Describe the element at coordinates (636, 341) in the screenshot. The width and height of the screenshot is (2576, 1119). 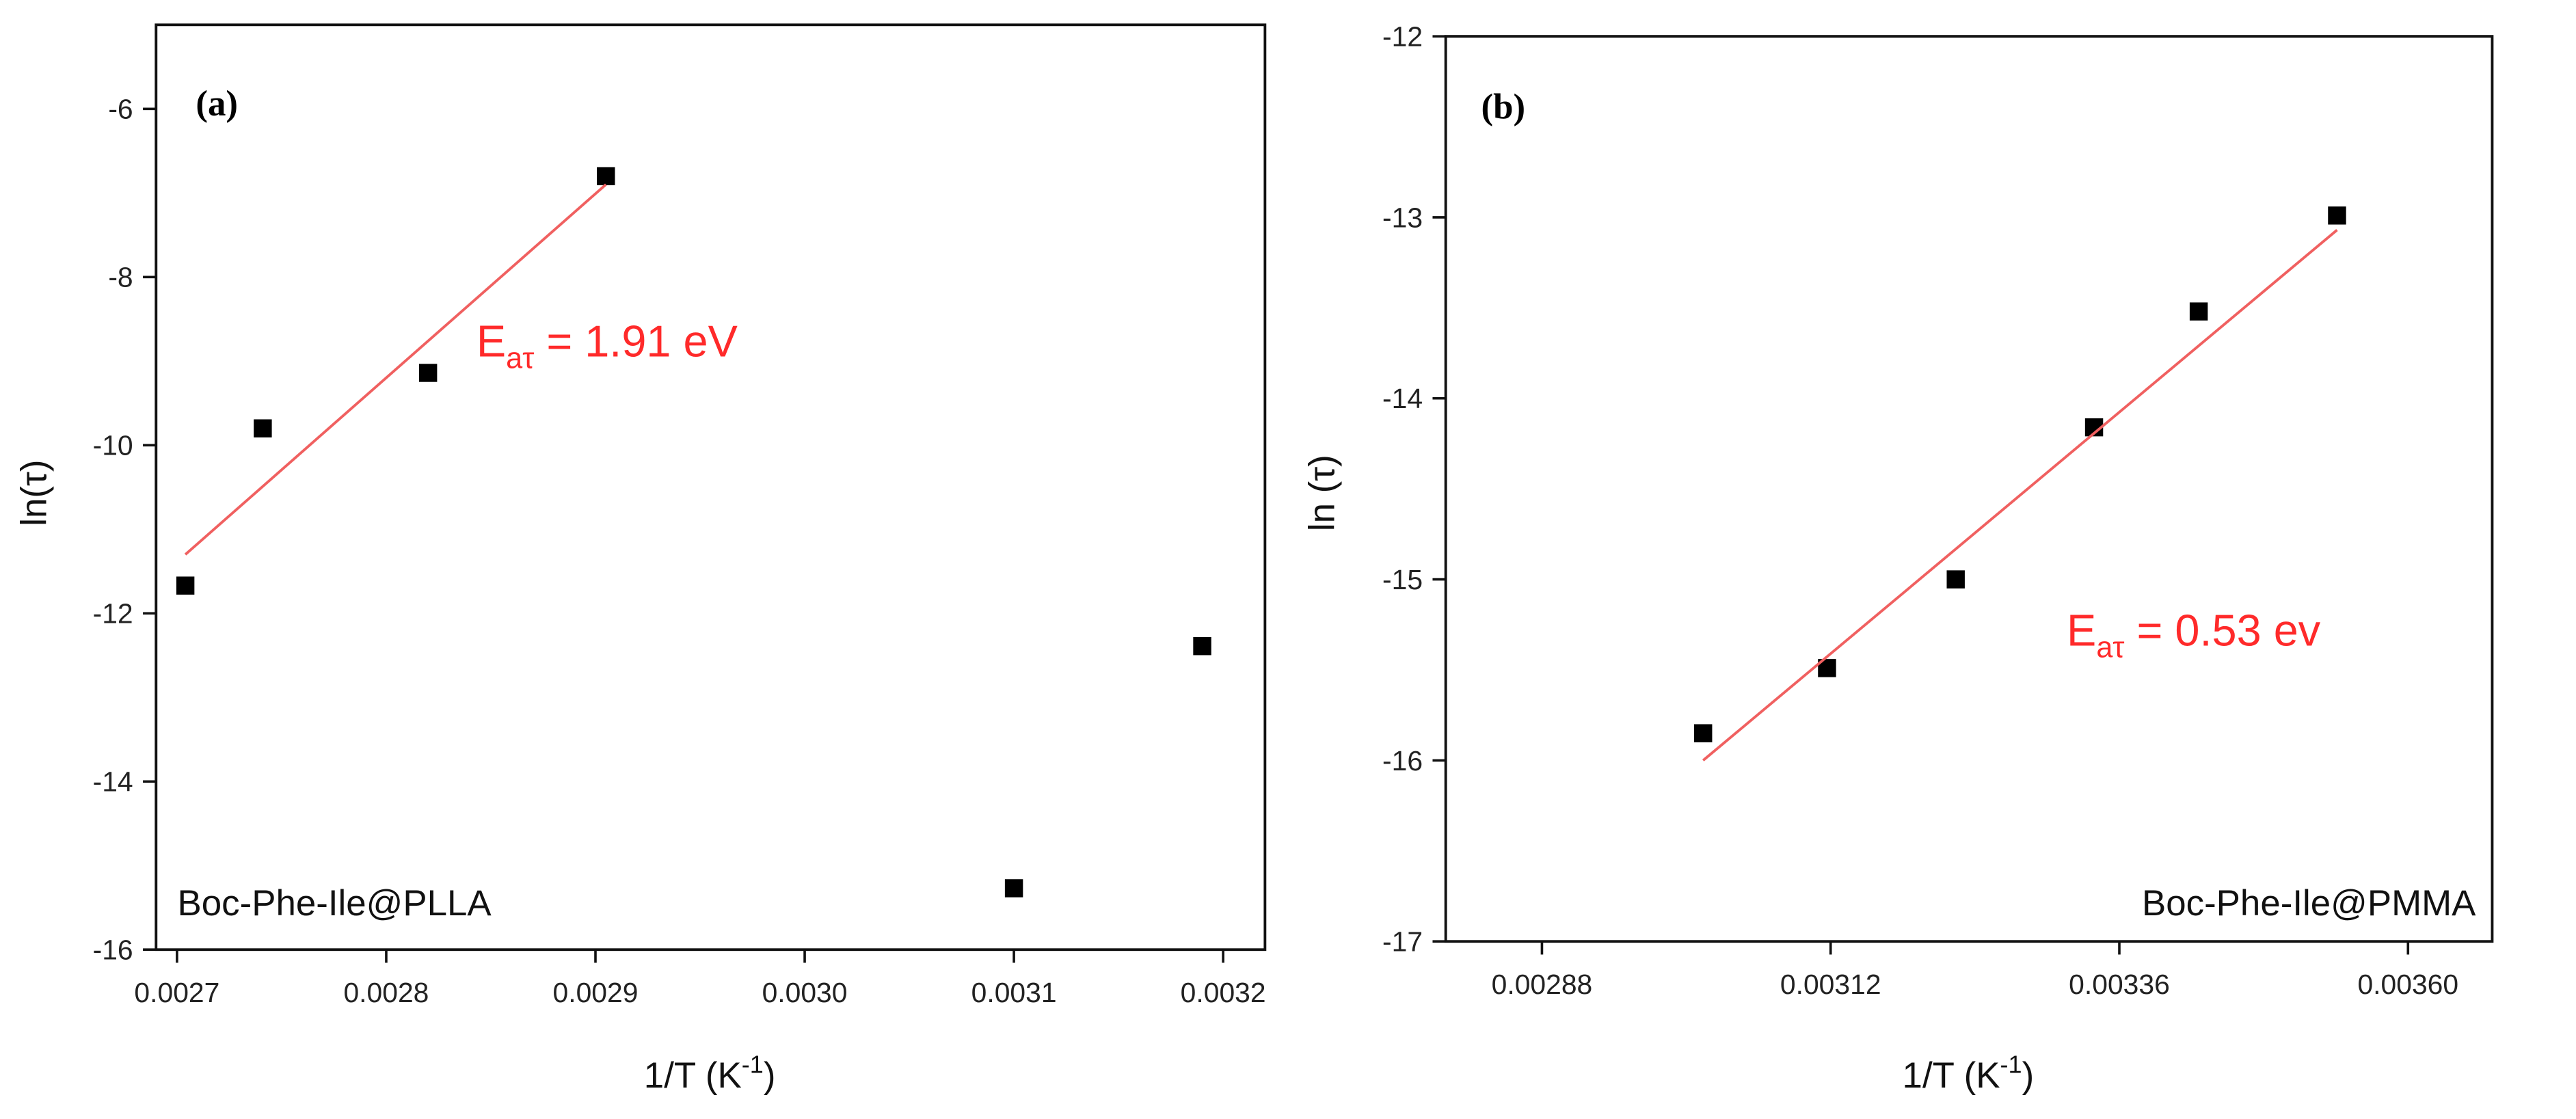
I see `ea-value: = 1.91 eV` at that location.